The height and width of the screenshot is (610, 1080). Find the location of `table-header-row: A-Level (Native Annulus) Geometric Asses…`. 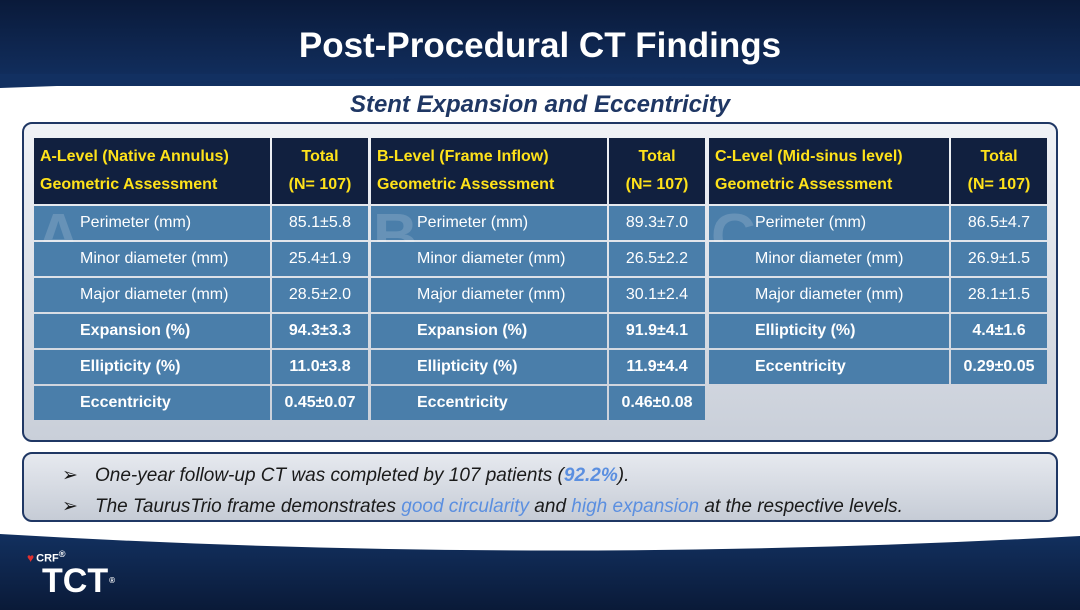

table-header-row: A-Level (Native Annulus) Geometric Asses… is located at coordinates (201, 171).